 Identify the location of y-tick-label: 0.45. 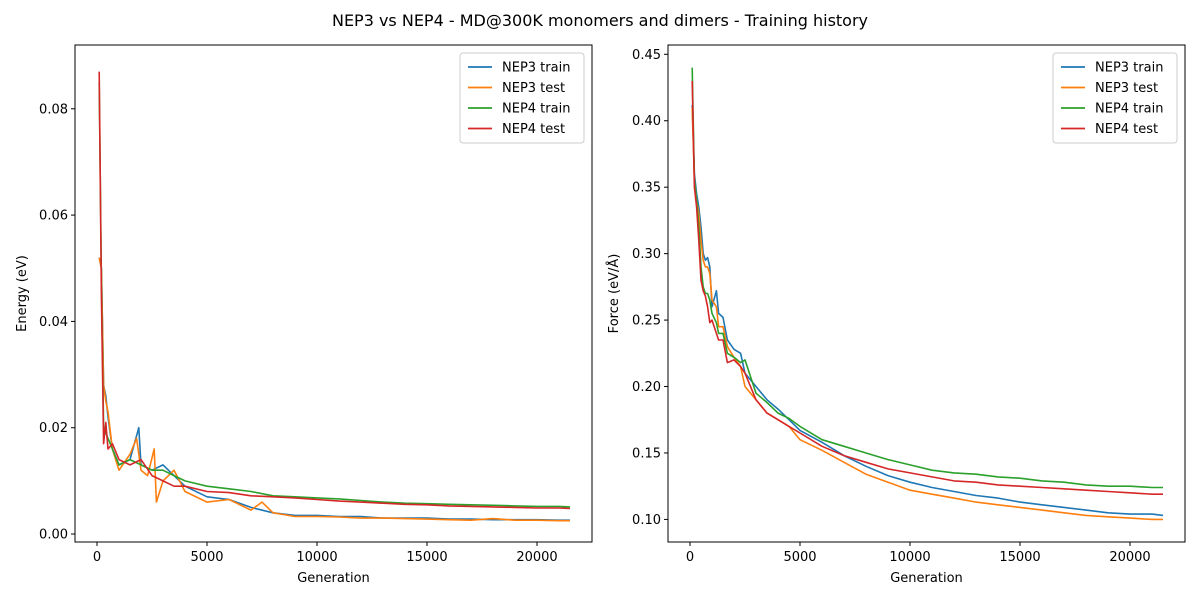
(646, 55).